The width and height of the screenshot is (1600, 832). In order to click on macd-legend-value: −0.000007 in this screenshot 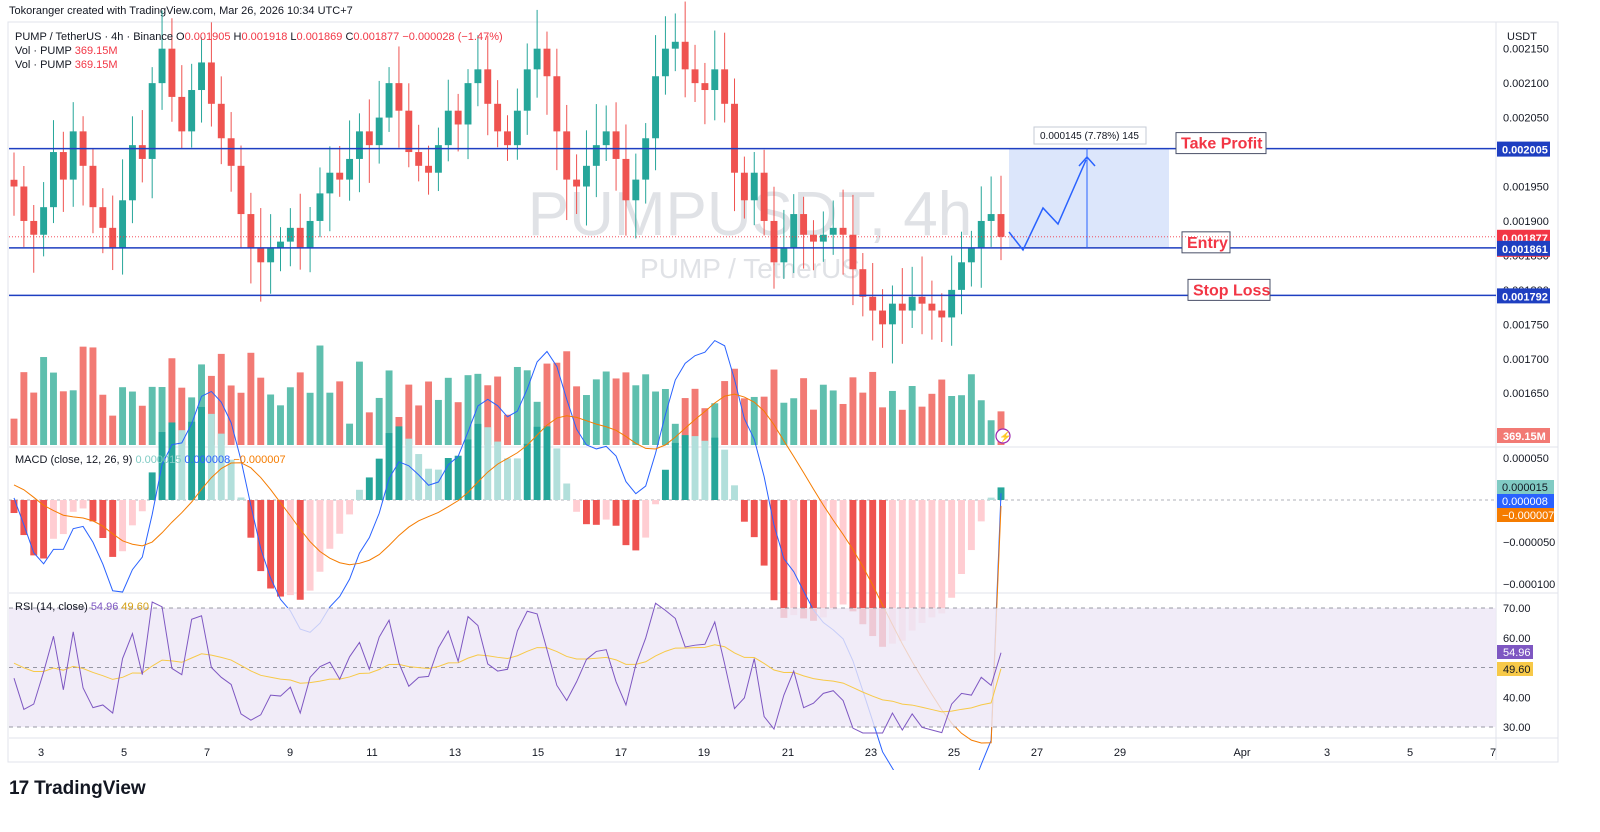, I will do `click(259, 460)`.